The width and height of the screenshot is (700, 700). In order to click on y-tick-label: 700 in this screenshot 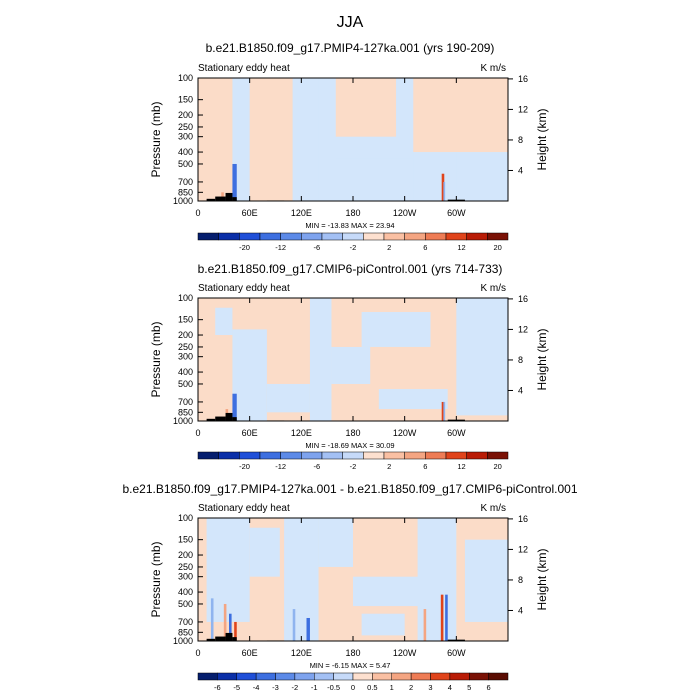, I will do `click(185, 402)`.